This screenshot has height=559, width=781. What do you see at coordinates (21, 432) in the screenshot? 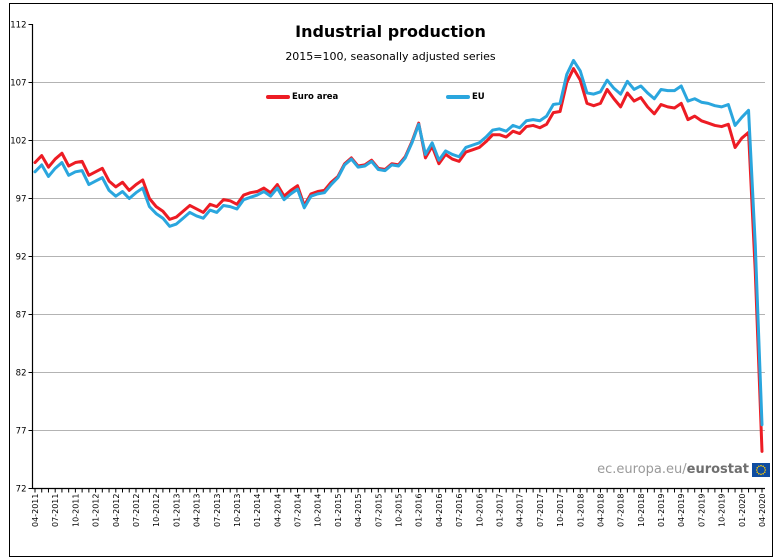
I see `y-tick-label: 77` at bounding box center [21, 432].